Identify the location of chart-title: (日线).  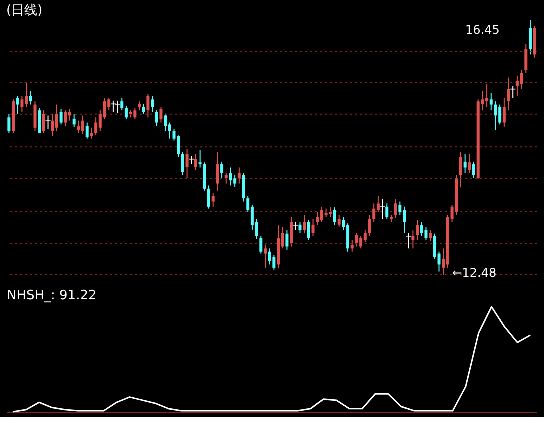
(24, 11).